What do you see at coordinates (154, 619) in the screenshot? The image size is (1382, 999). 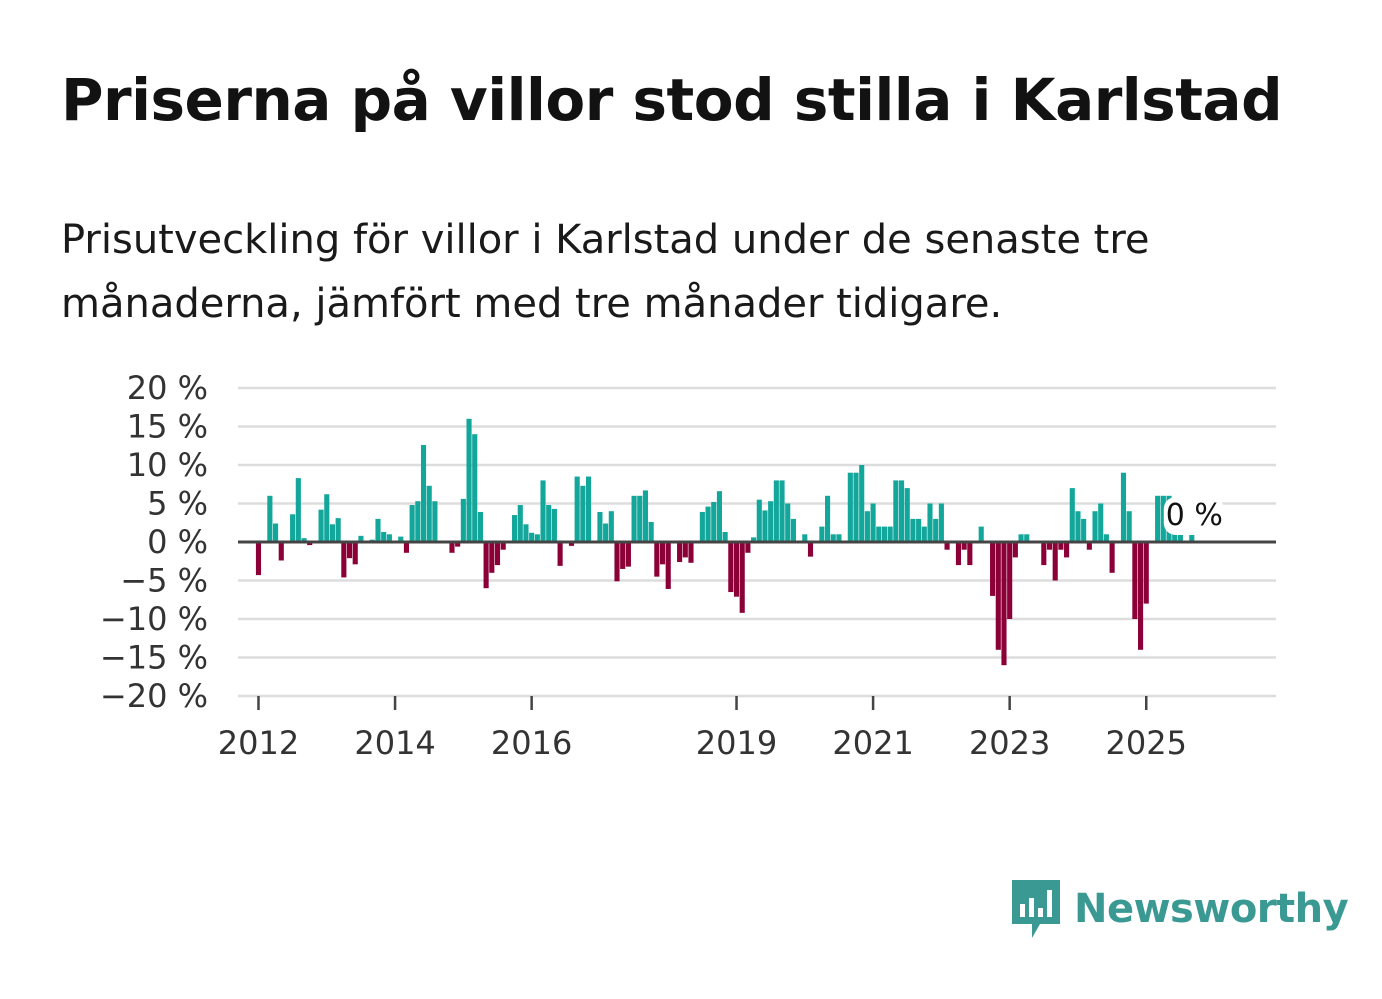 I see `y-tick-label: −10 %` at bounding box center [154, 619].